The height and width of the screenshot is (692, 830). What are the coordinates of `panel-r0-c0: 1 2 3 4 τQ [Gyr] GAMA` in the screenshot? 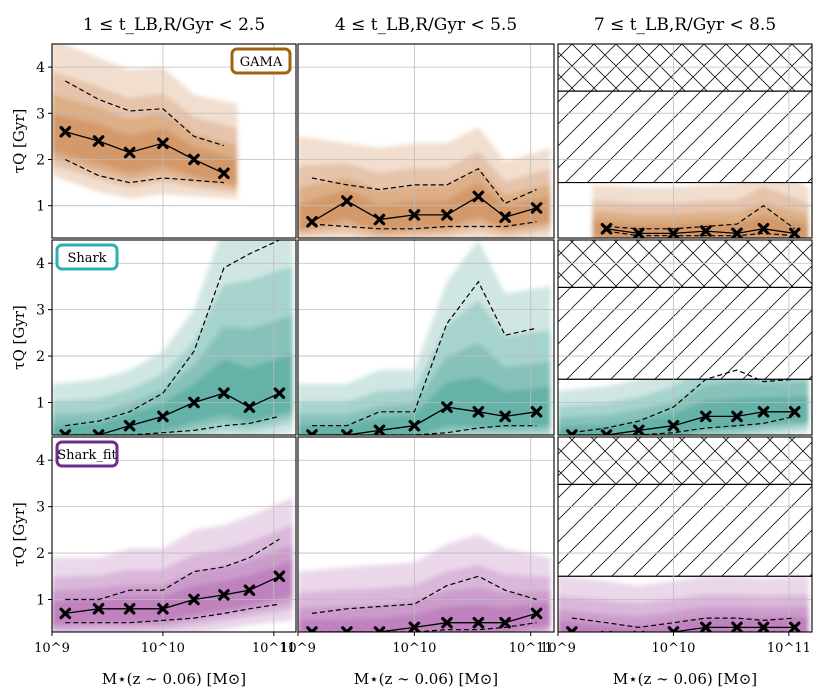 It's located at (153, 141).